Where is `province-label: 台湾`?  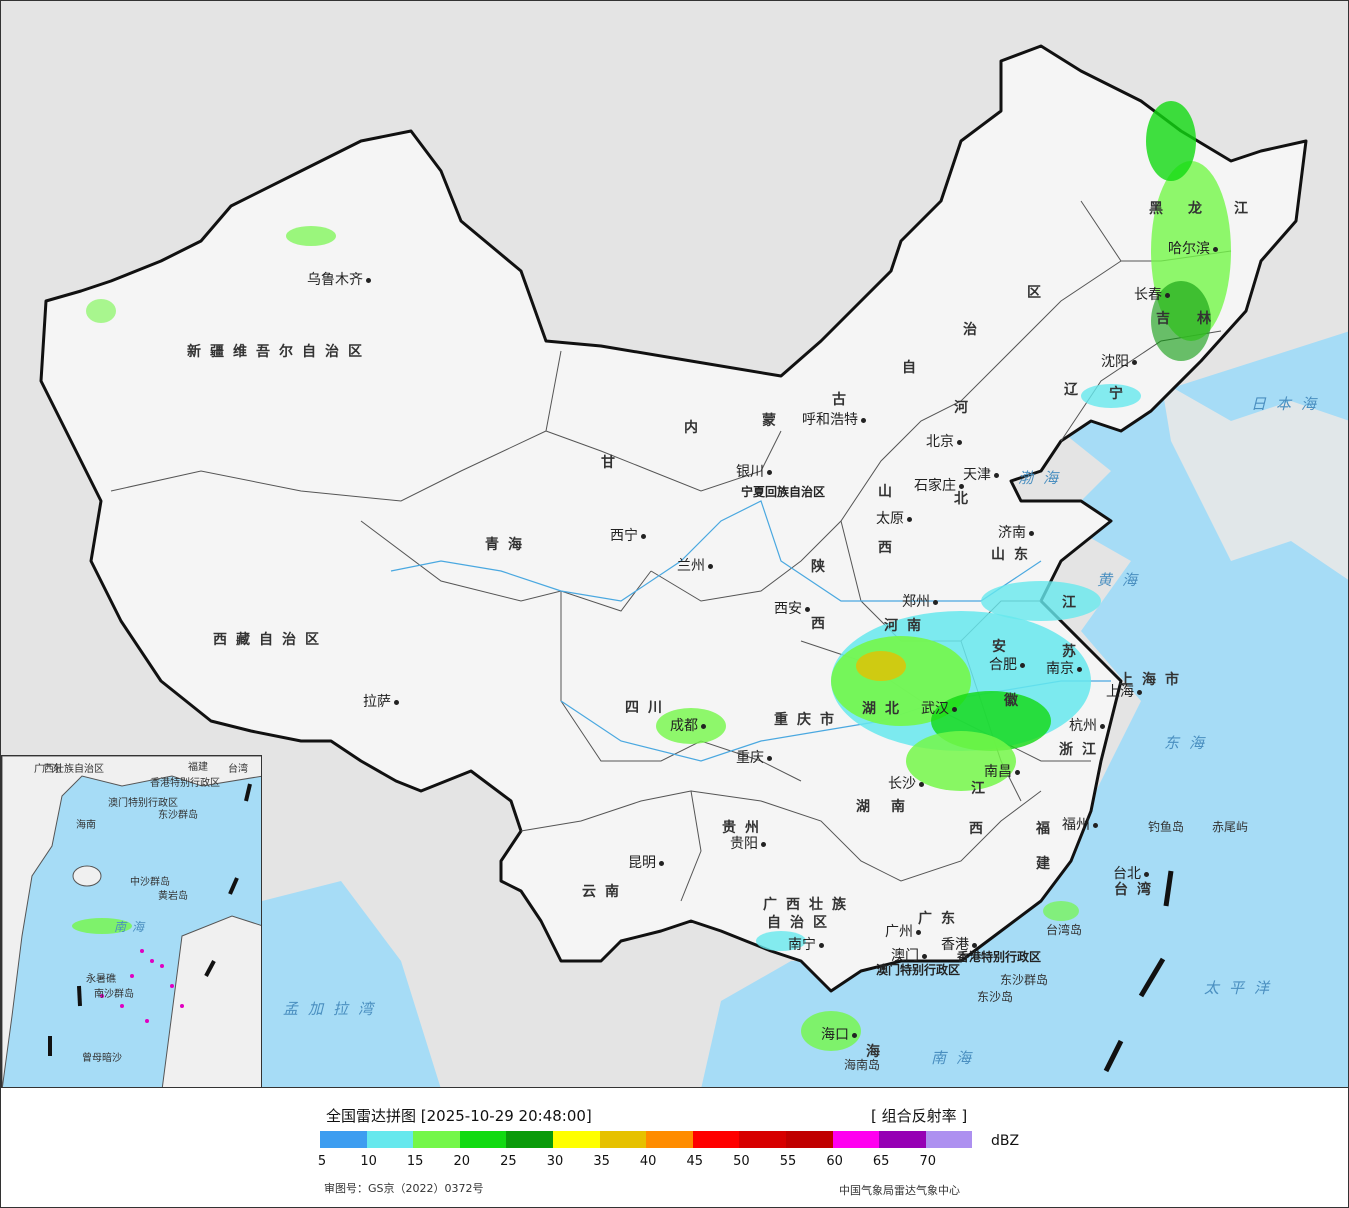 province-label: 台湾 is located at coordinates (1137, 889).